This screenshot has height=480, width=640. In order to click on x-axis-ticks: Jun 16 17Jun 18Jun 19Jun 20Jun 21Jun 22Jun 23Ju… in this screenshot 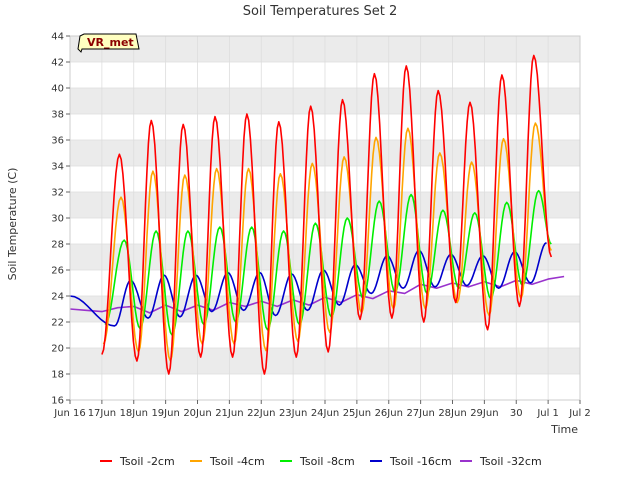, I will do `click(322, 409)`.